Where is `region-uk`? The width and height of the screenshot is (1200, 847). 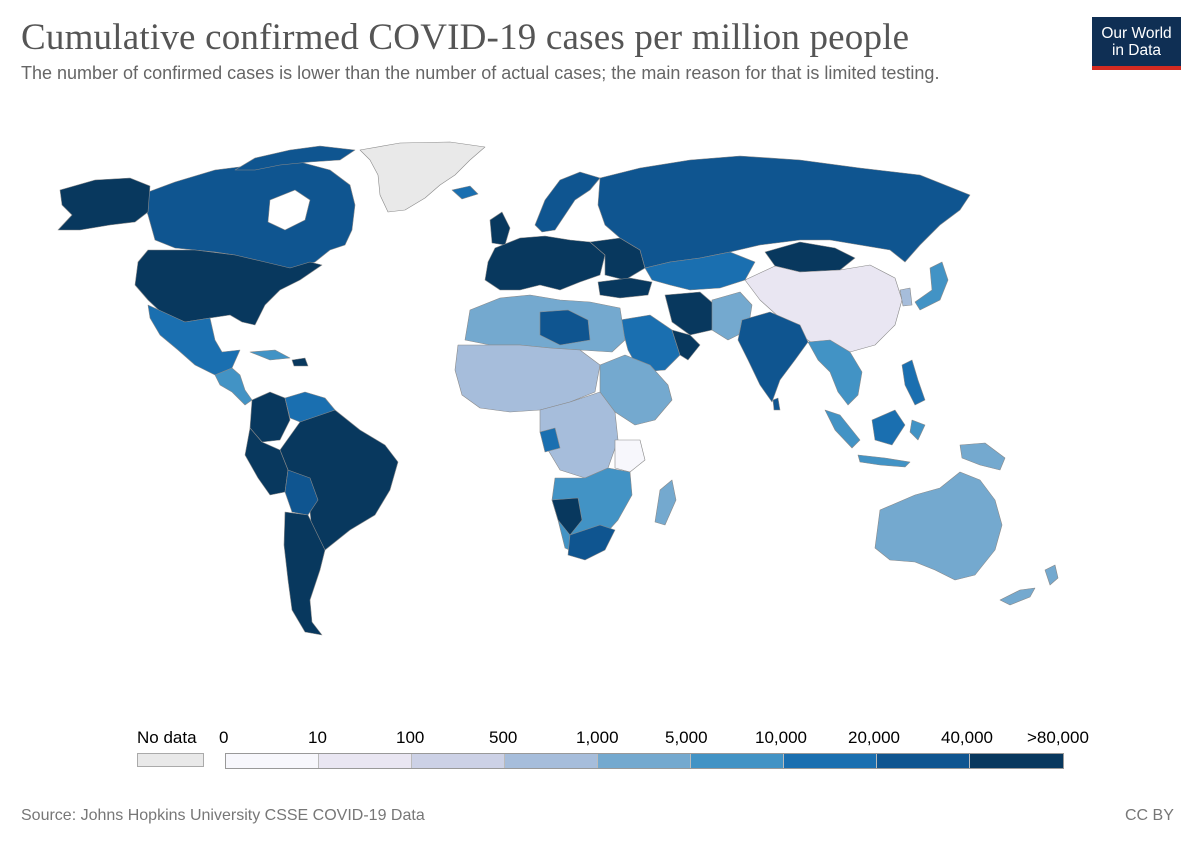
region-uk is located at coordinates (500, 228).